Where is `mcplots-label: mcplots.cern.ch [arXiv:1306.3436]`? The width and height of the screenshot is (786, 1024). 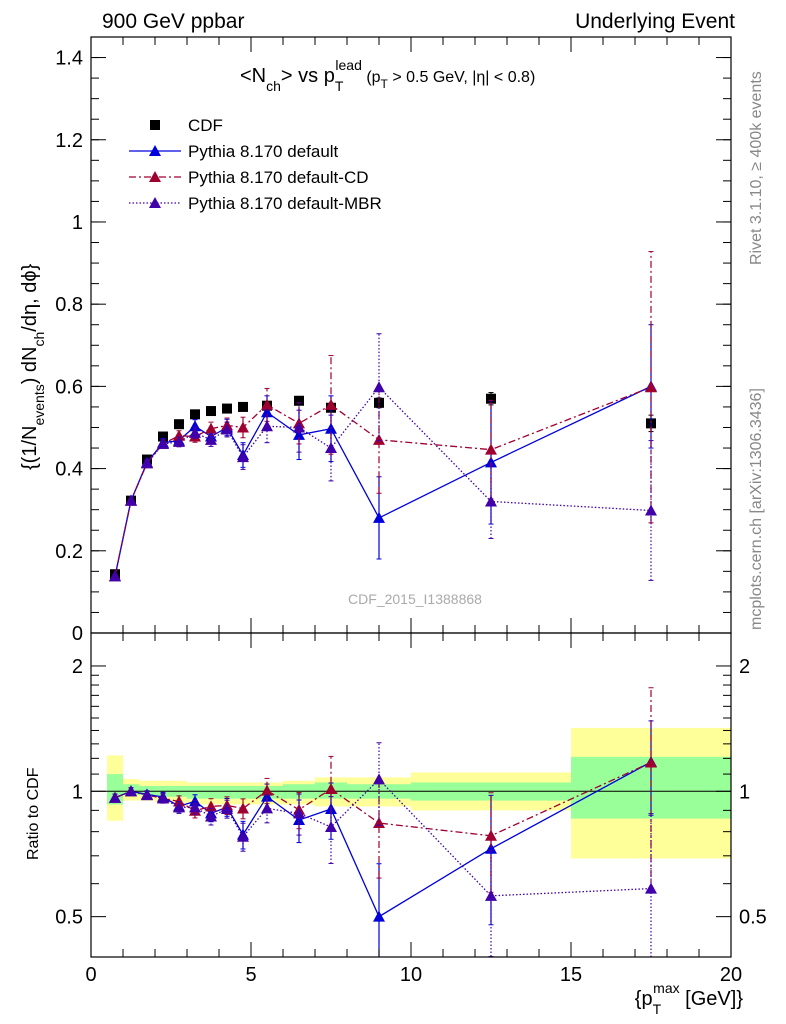
mcplots-label: mcplots.cern.ch [arXiv:1306.3436] is located at coordinates (756, 509).